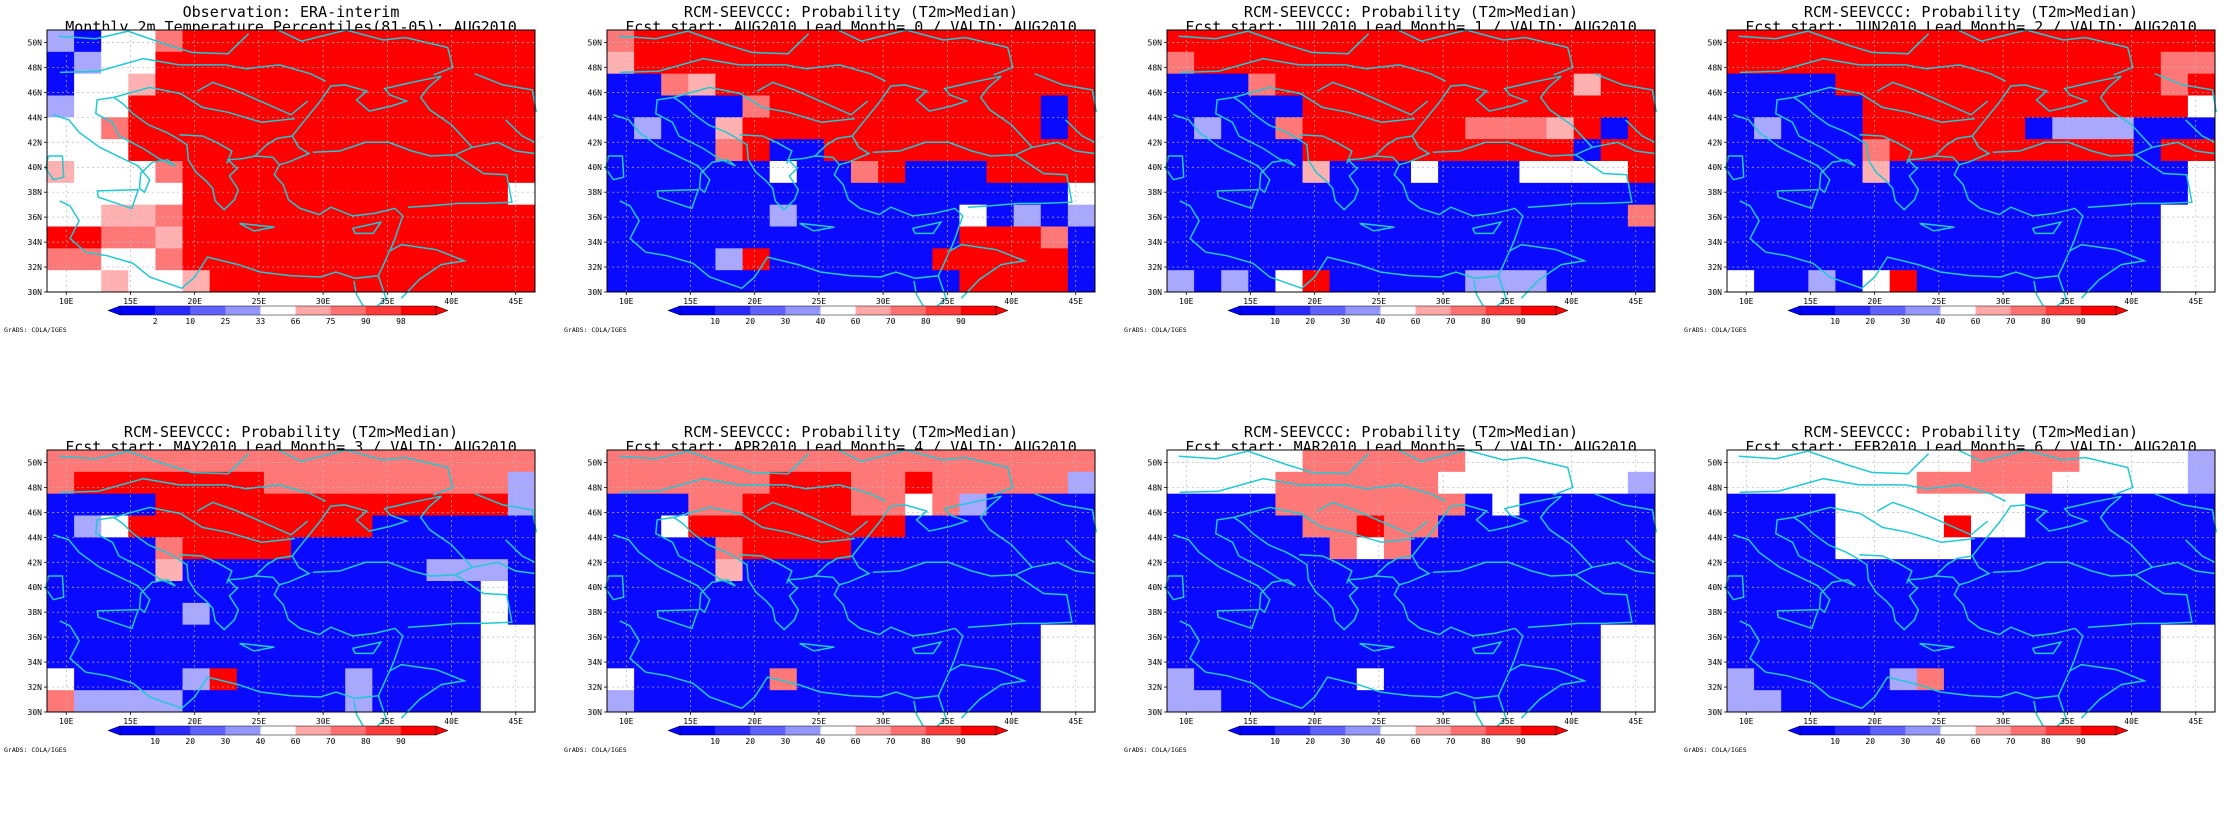  I want to click on colorbar-tick-label: 10, so click(190, 321).